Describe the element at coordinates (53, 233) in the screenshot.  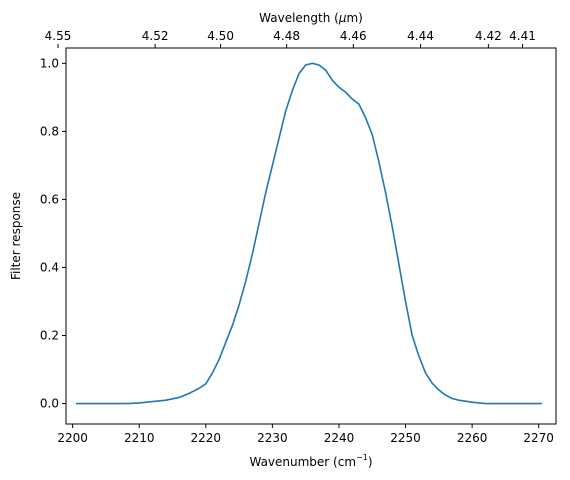
I see `left-axis-ticks: 0.0 0.2 0.4 0.6 0.8 1.0` at that location.